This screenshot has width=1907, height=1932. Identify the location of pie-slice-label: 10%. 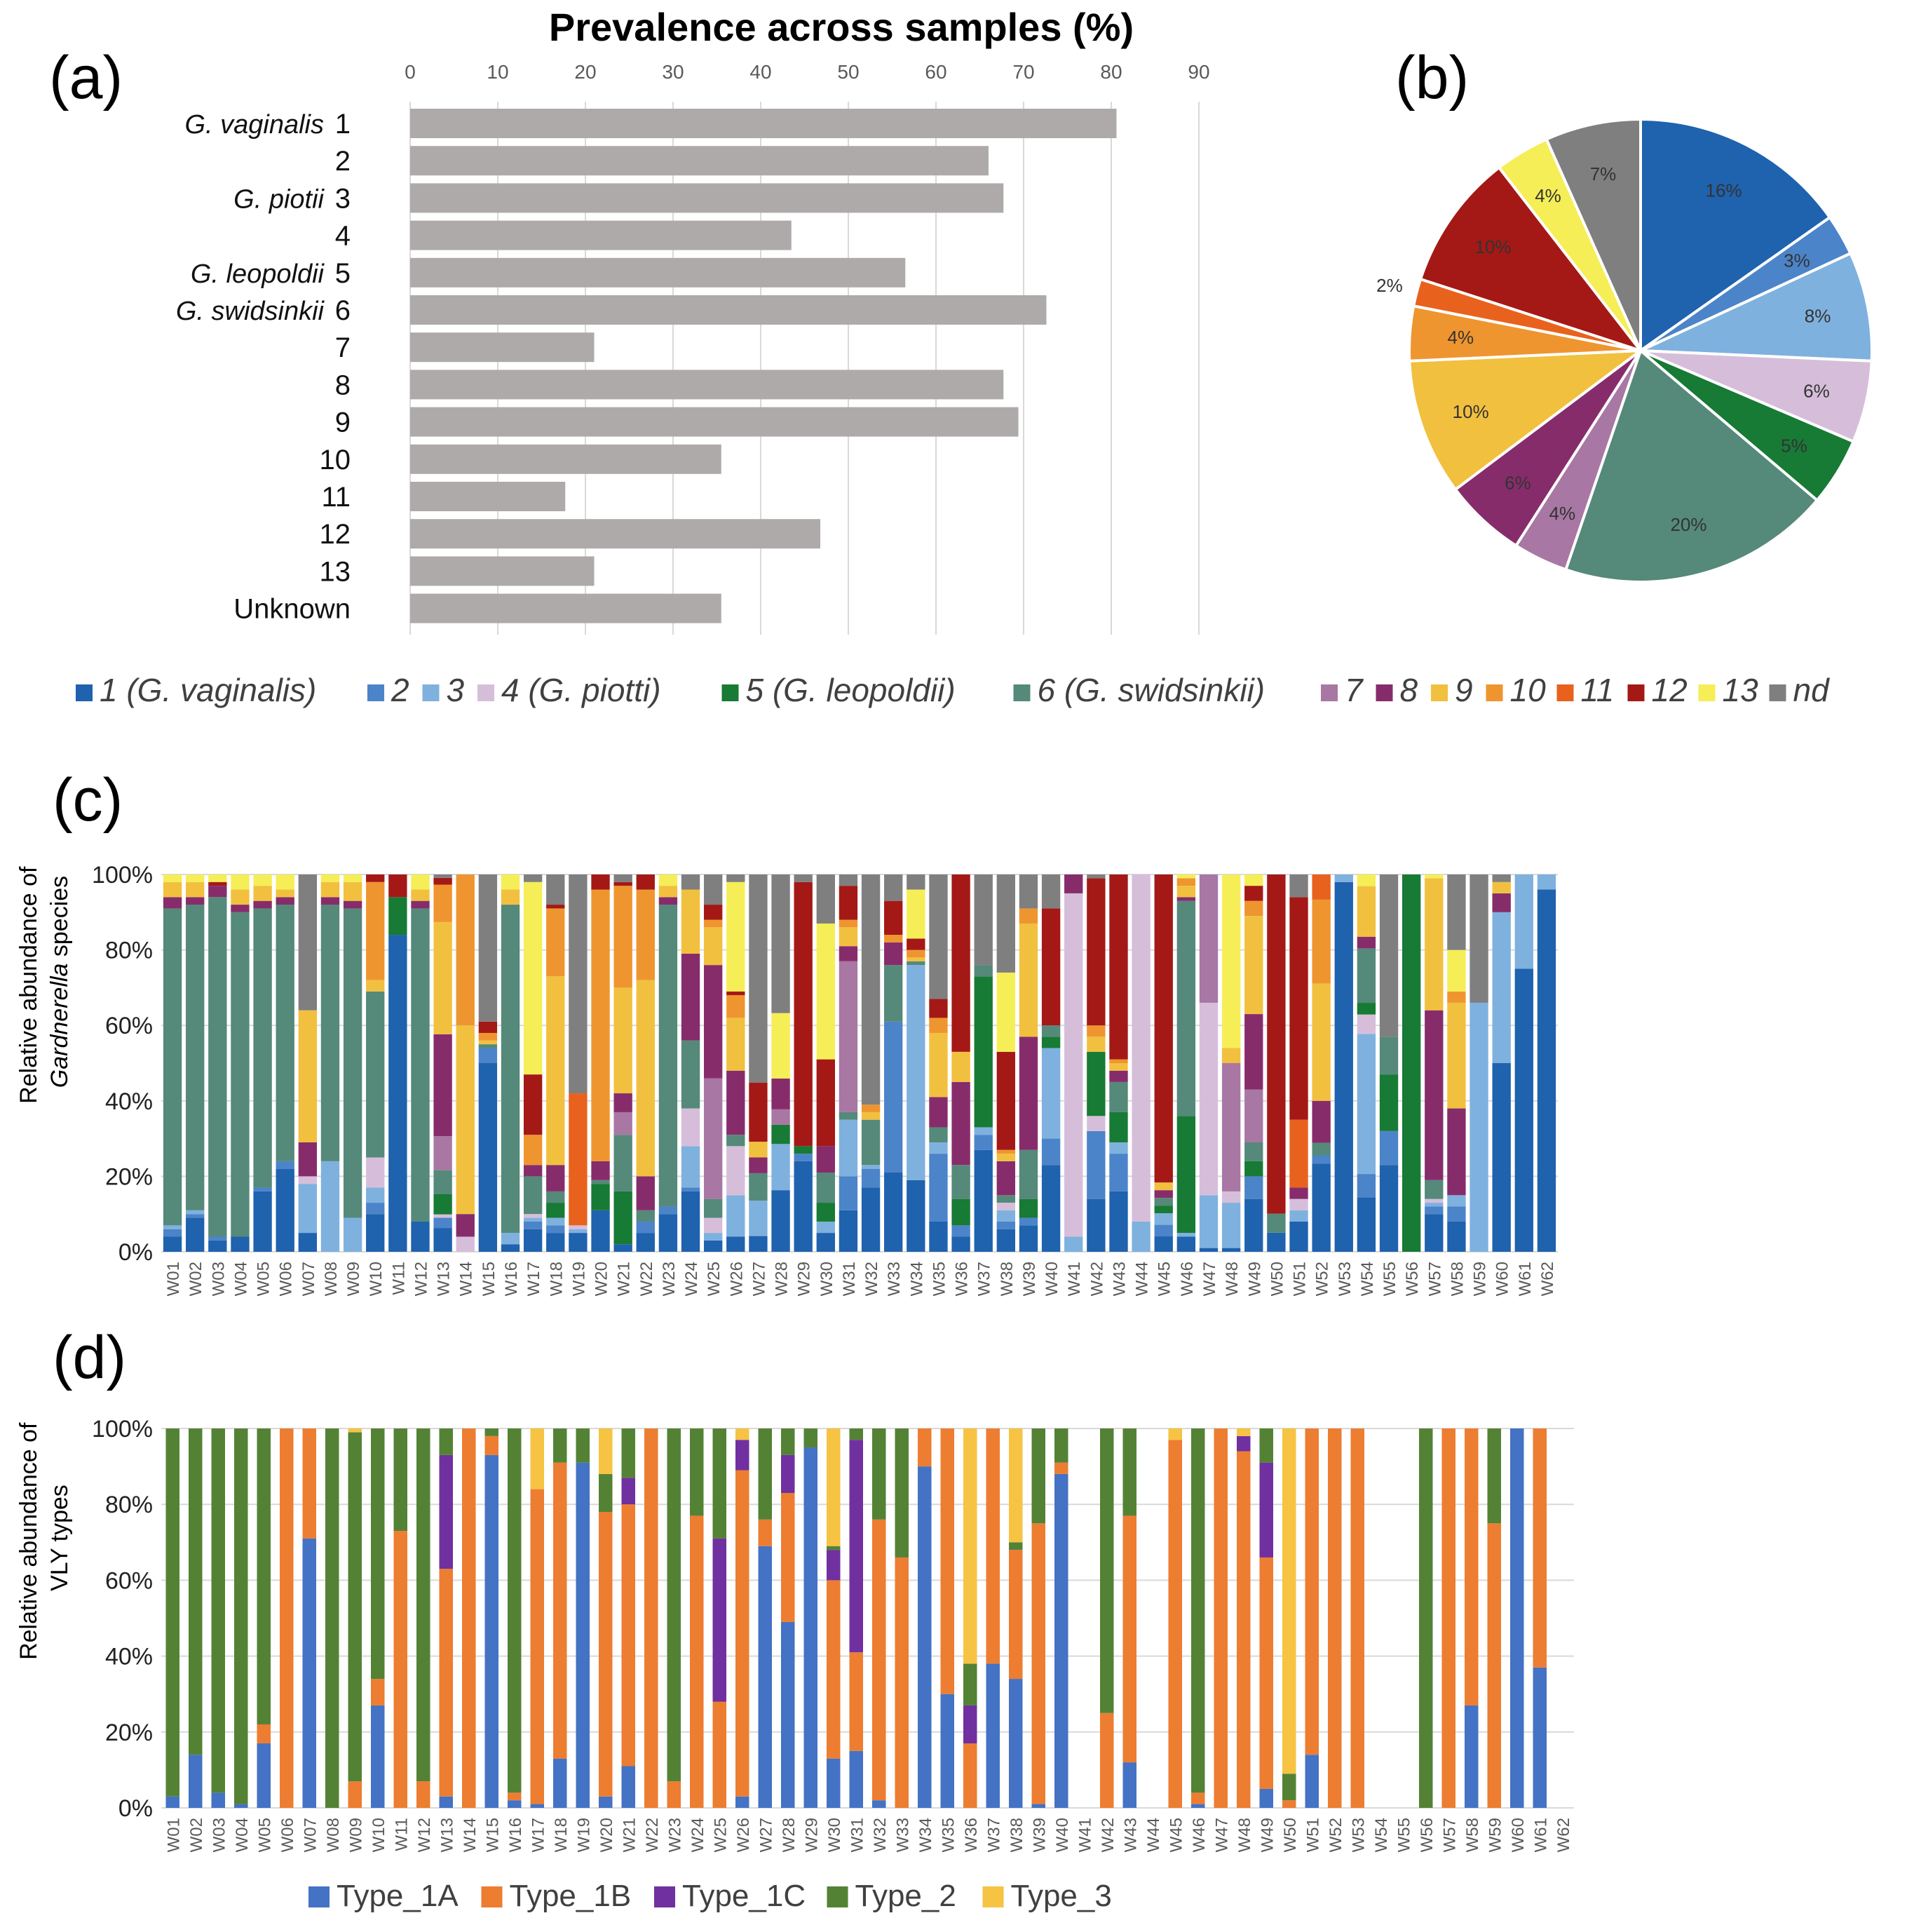
(1492, 246).